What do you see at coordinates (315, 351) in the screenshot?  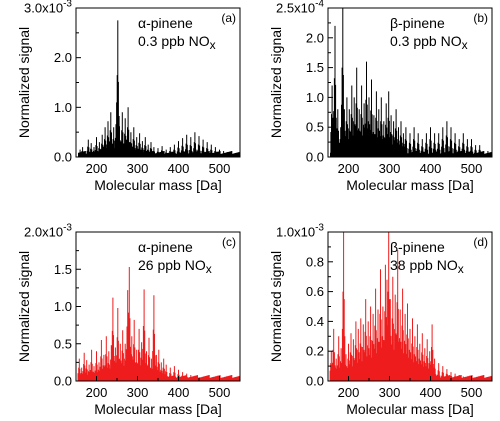 I see `y-tick-label: 0.2` at bounding box center [315, 351].